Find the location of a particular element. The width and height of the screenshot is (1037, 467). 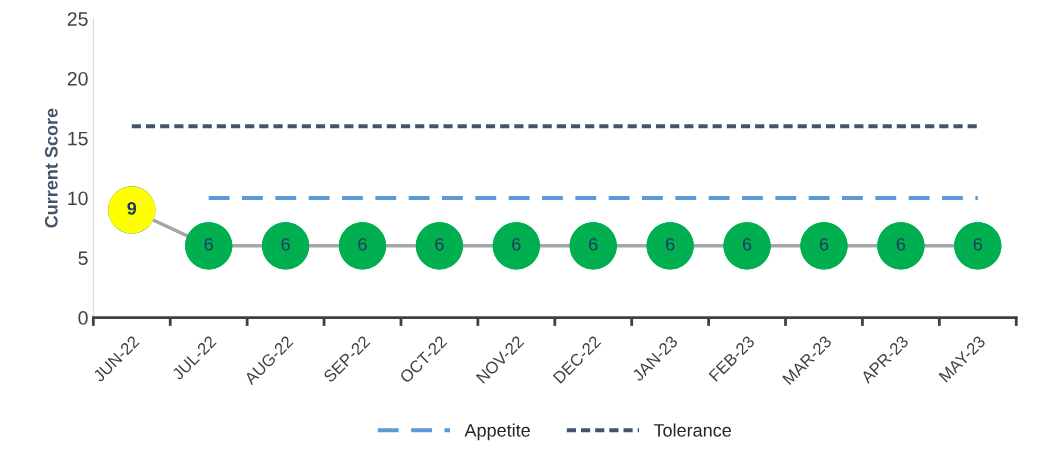

y-tick-label: 20 is located at coordinates (77, 78).